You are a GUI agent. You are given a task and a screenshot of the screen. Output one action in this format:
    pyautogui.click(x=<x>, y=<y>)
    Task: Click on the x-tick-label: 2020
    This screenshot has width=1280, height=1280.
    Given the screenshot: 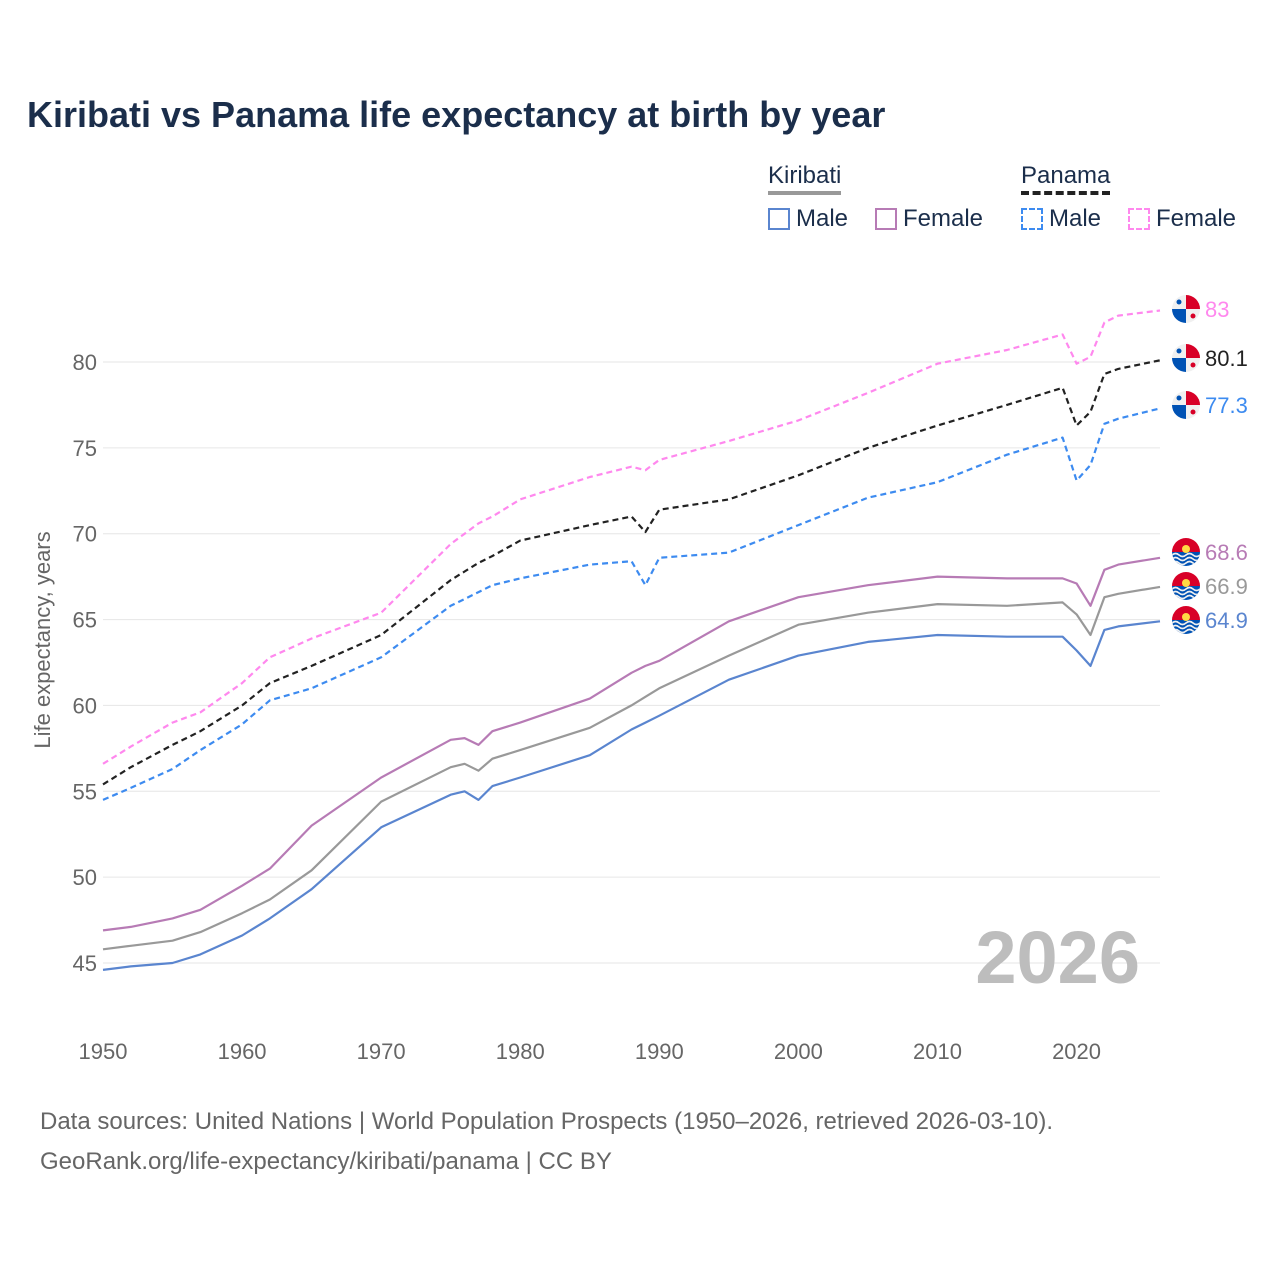 What is the action you would take?
    pyautogui.click(x=1076, y=1051)
    